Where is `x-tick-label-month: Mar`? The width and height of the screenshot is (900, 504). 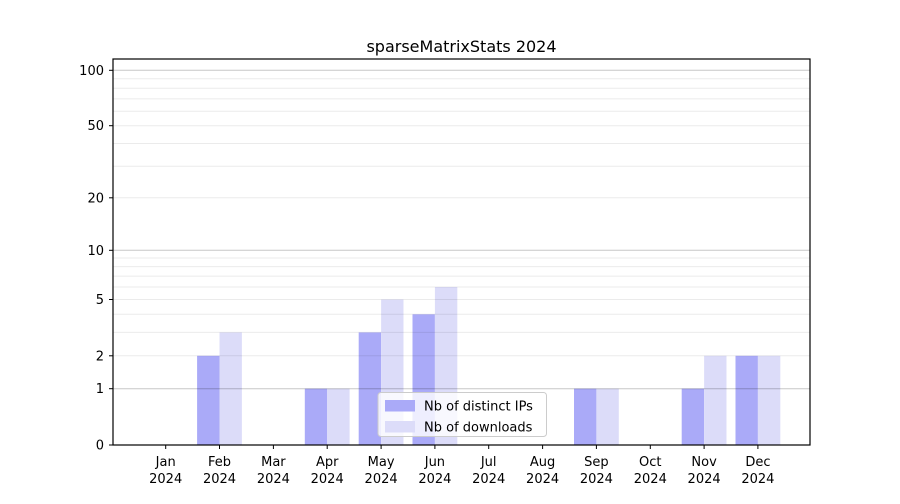
x-tick-label-month: Mar is located at coordinates (273, 462).